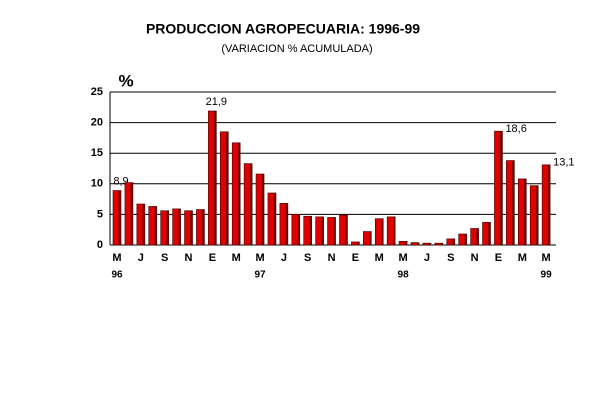 Image resolution: width=611 pixels, height=417 pixels. What do you see at coordinates (100, 214) in the screenshot?
I see `y-tick-label: 5` at bounding box center [100, 214].